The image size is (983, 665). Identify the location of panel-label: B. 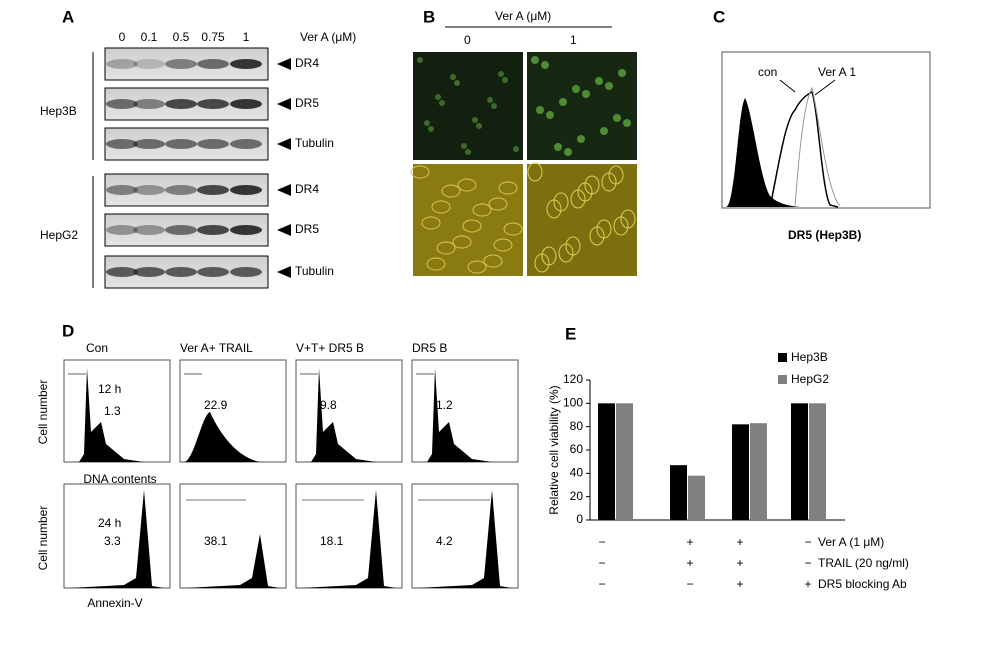
(429, 16).